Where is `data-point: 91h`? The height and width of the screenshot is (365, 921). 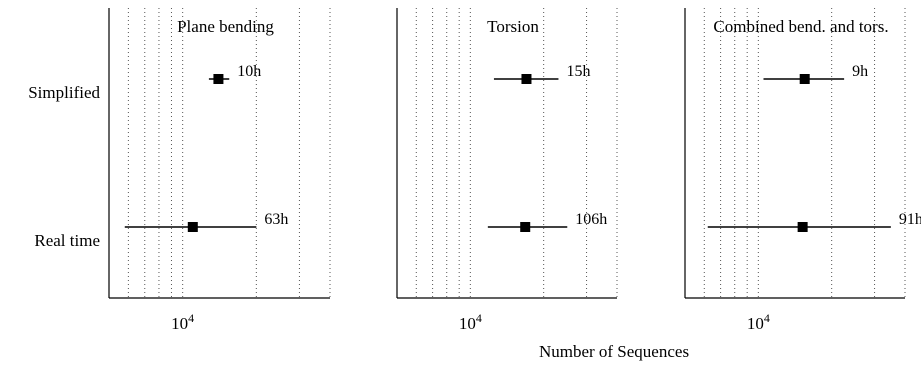
data-point: 91h is located at coordinates (814, 221).